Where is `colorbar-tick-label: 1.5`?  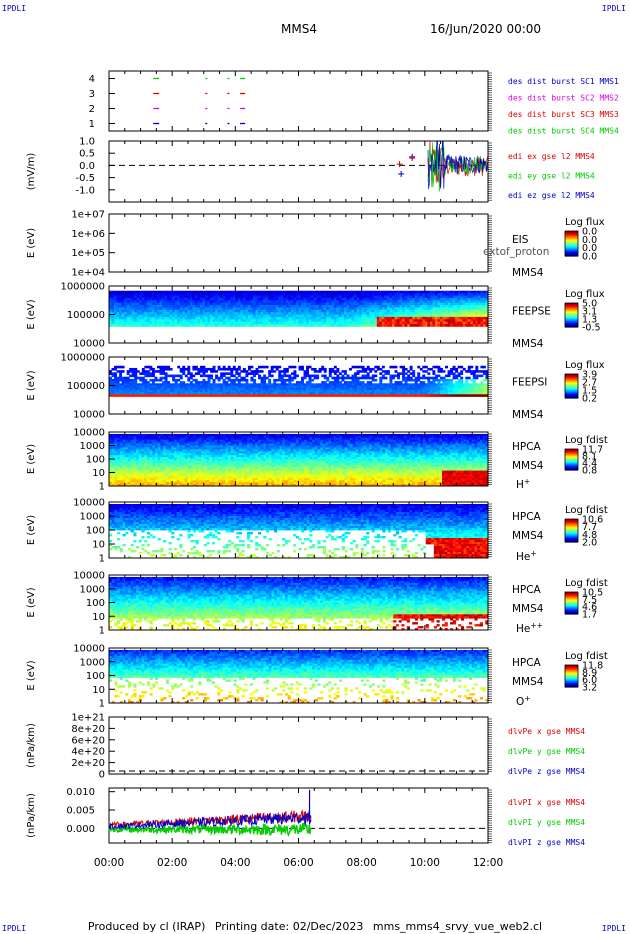 colorbar-tick-label: 1.5 is located at coordinates (589, 391).